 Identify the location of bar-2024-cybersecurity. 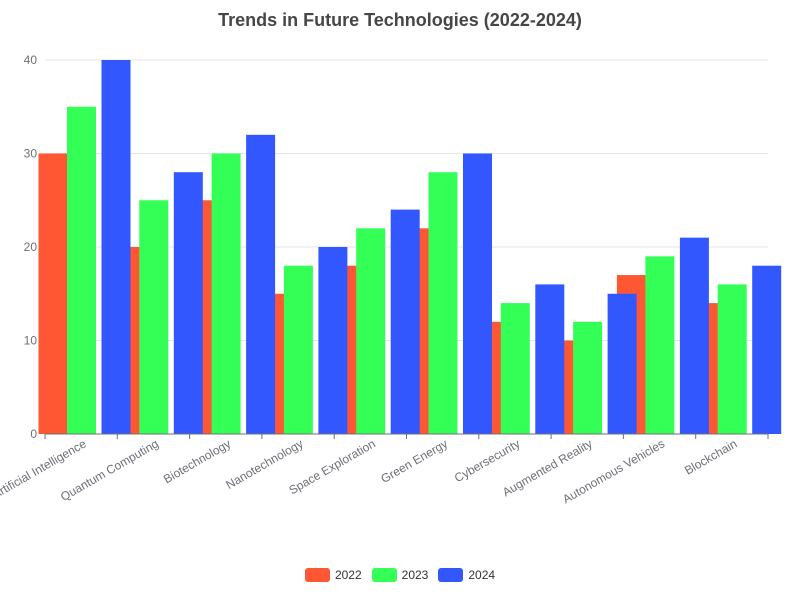
(550, 359).